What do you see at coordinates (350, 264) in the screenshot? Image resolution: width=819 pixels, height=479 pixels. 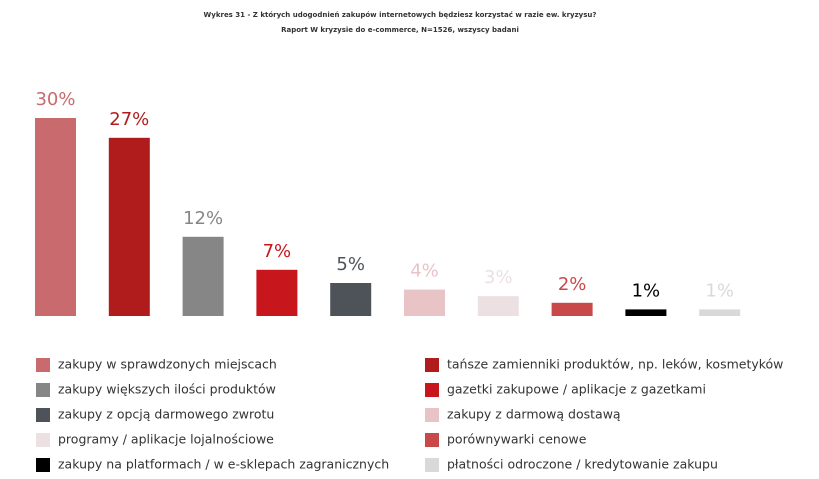 I see `value-label: 5%` at bounding box center [350, 264].